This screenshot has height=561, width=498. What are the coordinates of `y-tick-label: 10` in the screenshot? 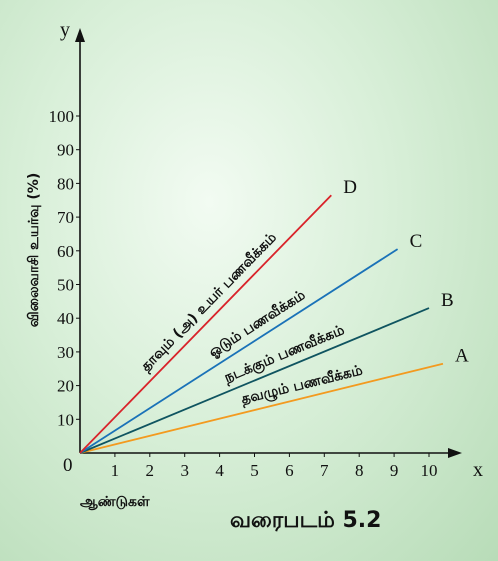 It's located at (65, 419).